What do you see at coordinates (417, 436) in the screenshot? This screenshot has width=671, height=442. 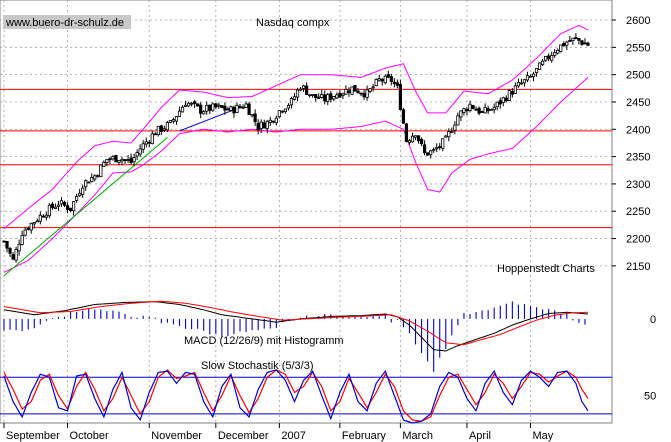 I see `x-tick-label: March` at bounding box center [417, 436].